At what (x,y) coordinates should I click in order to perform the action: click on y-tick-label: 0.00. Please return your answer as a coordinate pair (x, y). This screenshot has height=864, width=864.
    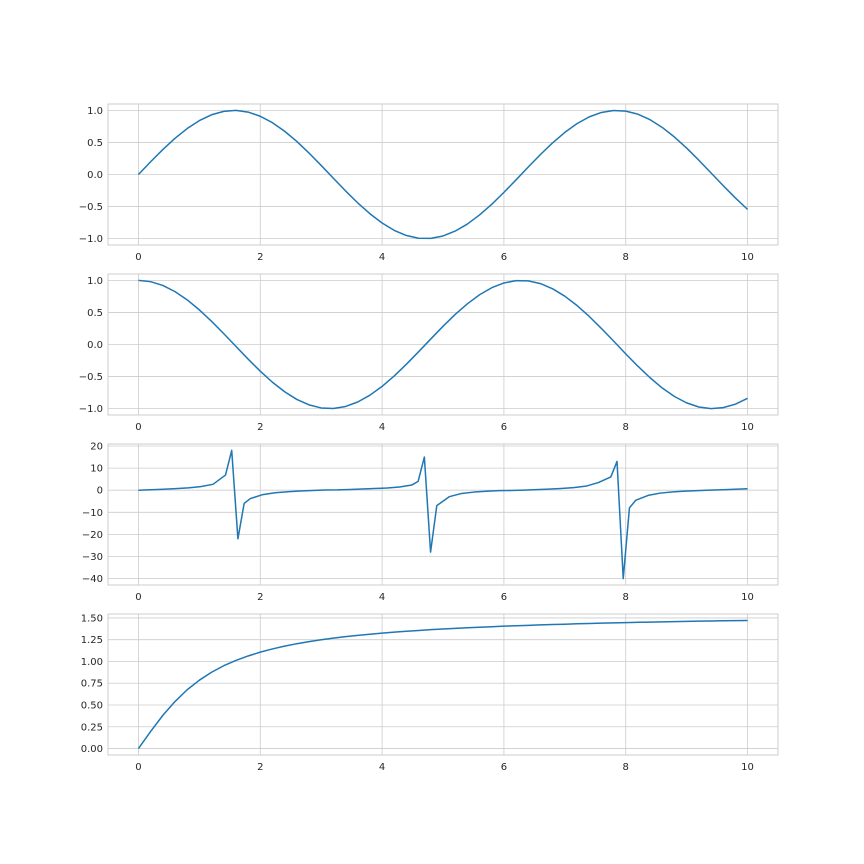
    Looking at the image, I should click on (92, 749).